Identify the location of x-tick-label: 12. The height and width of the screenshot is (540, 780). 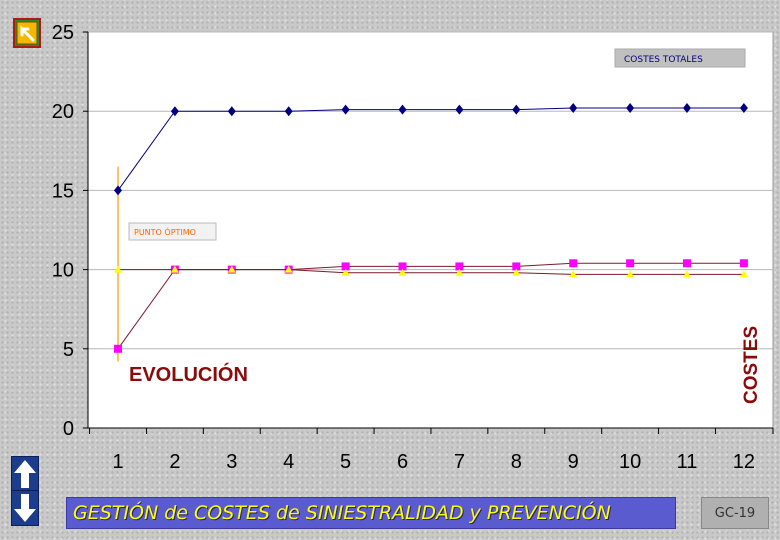
(744, 462).